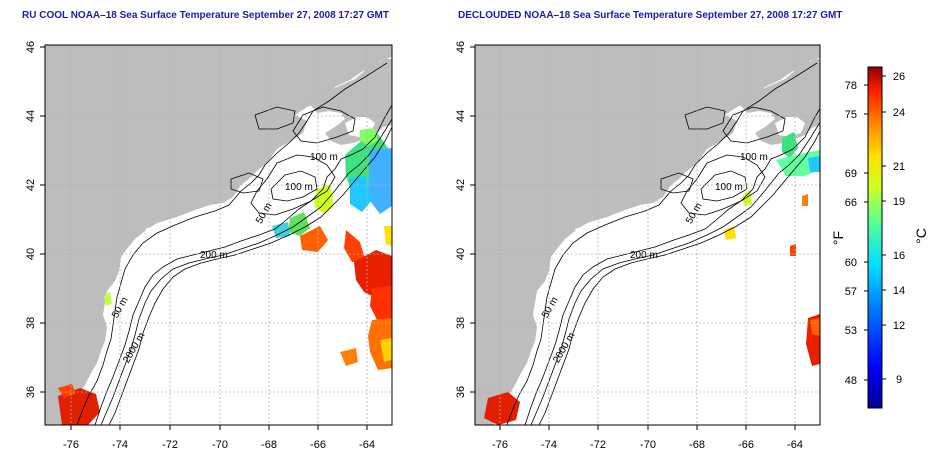 This screenshot has height=475, width=950. What do you see at coordinates (875, 237) in the screenshot?
I see `colorbar-gradient` at bounding box center [875, 237].